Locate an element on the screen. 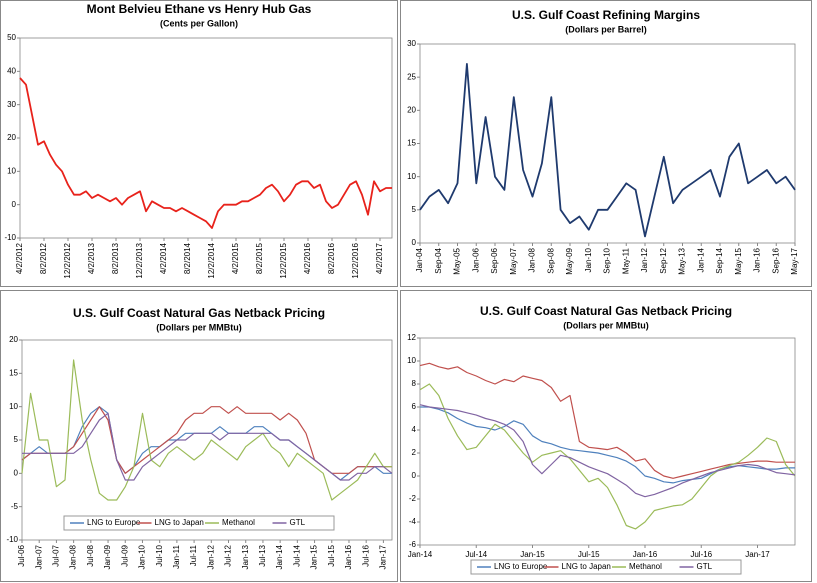 The image size is (817, 583). x-tick-label: 12/2/2012 is located at coordinates (67, 260).